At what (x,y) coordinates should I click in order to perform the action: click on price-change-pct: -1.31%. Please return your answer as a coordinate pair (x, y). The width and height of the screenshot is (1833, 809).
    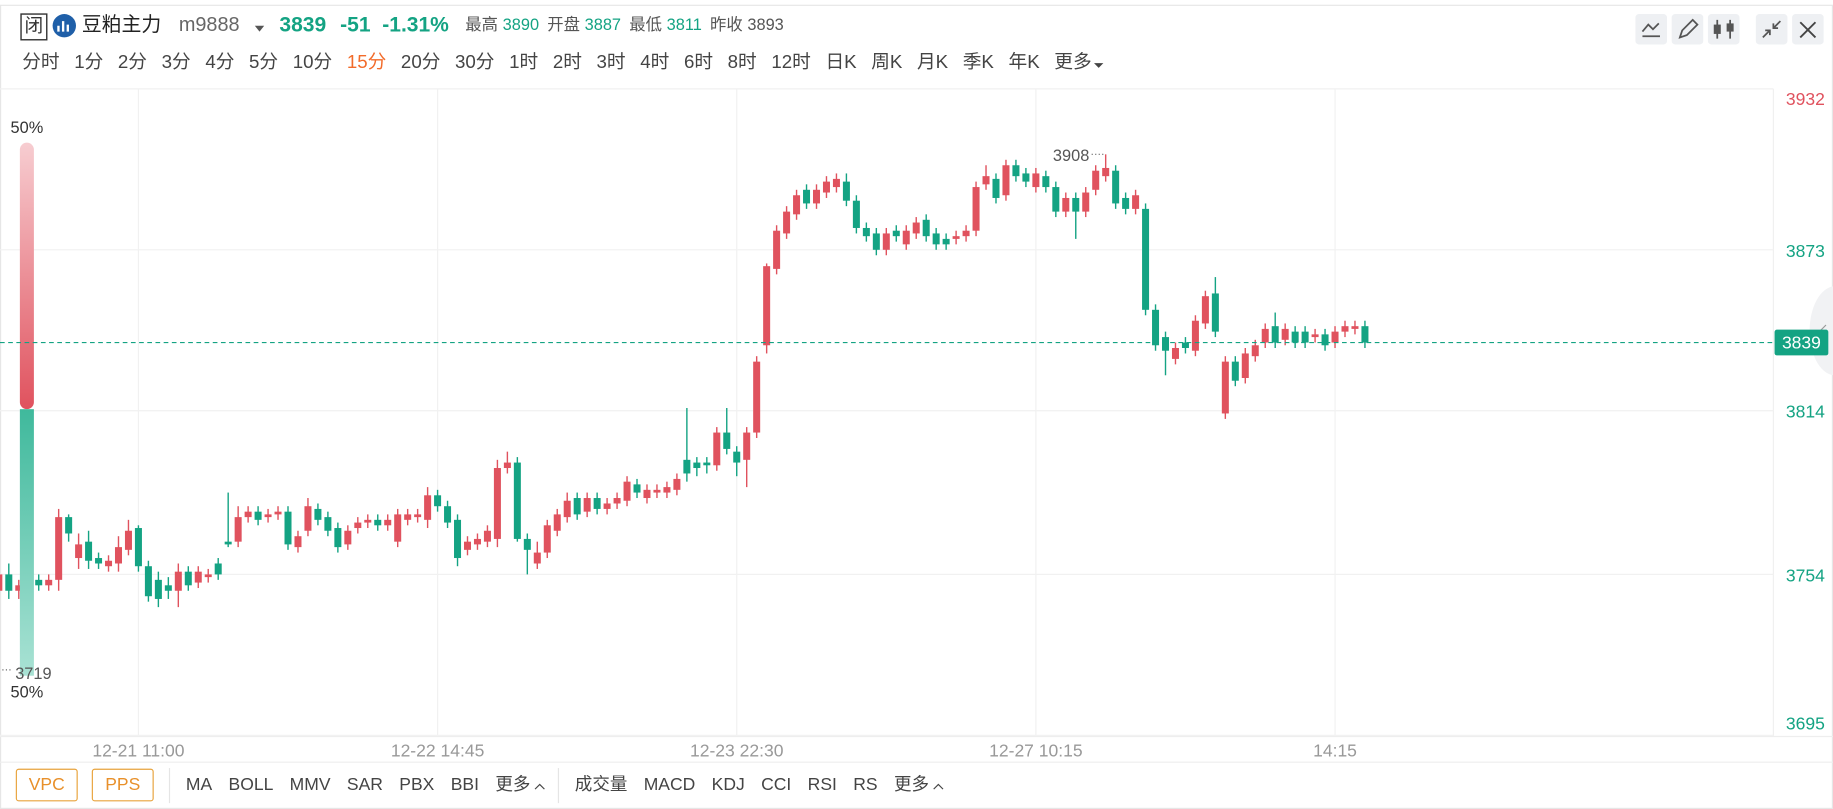
    Looking at the image, I should click on (415, 24).